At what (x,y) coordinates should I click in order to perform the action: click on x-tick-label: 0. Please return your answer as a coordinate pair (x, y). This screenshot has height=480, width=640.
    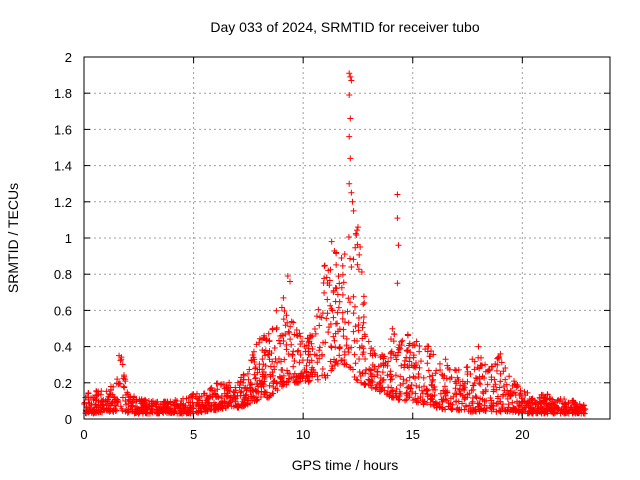
    Looking at the image, I should click on (83, 434).